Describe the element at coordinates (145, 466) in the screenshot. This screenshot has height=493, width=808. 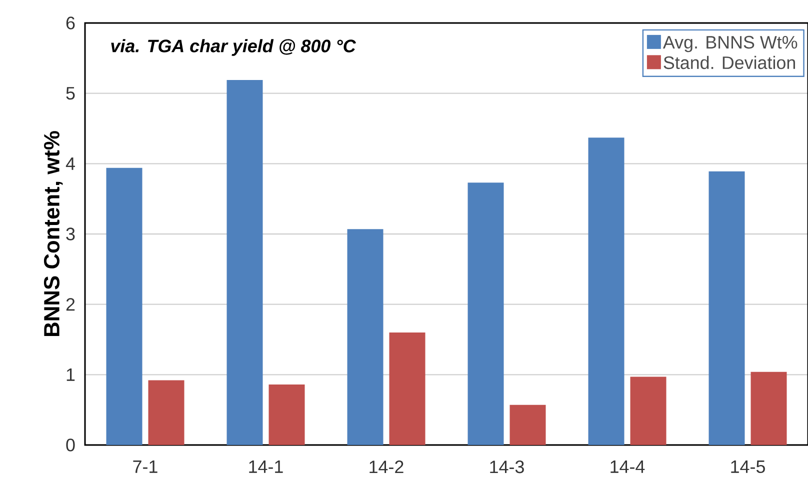
I see `x-tick-label: 7-1` at that location.